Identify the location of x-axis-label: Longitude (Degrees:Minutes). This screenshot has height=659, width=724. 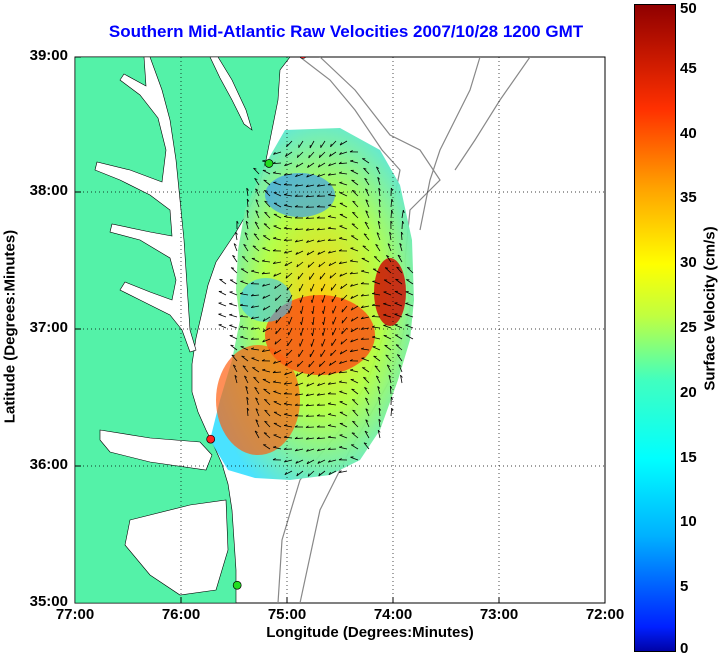
(370, 632).